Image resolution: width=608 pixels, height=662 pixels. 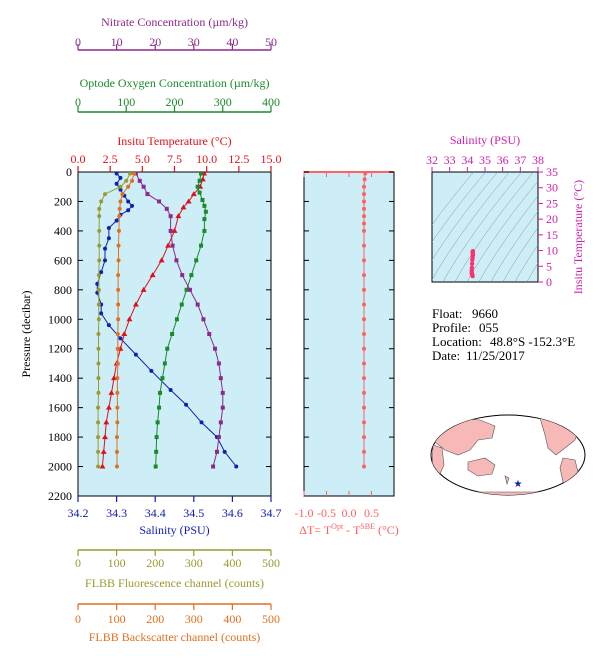 I want to click on pressure-tick-label: 1600, so click(x=60, y=408).